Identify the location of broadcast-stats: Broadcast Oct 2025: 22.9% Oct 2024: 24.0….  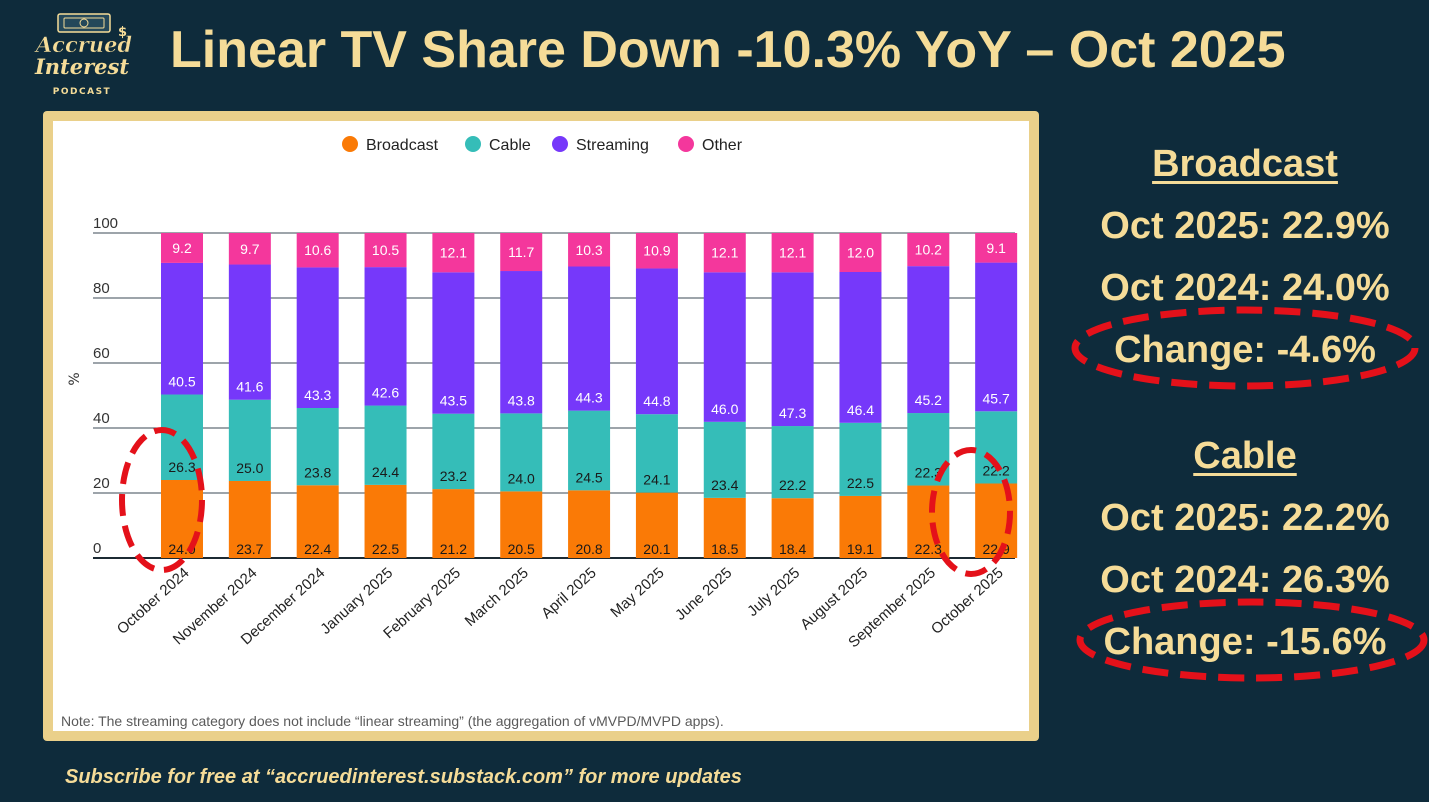
(1244, 257).